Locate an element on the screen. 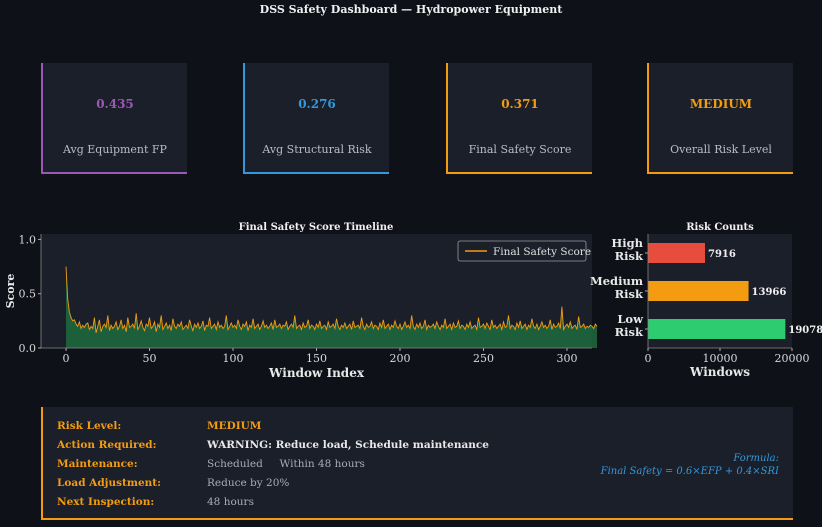 Image resolution: width=822 pixels, height=527 pixels. metric-card-equipment-fp: 0.435 Avg Equipment FP is located at coordinates (114, 118).